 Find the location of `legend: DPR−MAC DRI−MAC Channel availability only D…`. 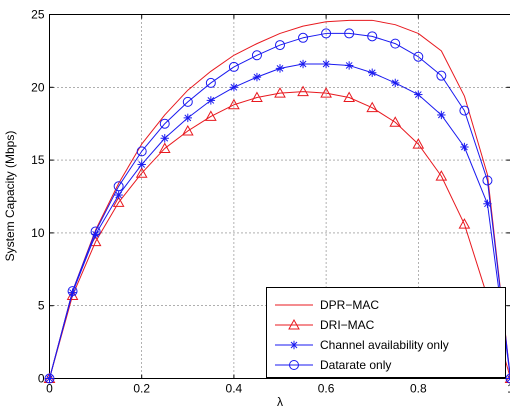

legend: DPR−MAC DRI−MAC Channel availability only D… is located at coordinates (386, 332).